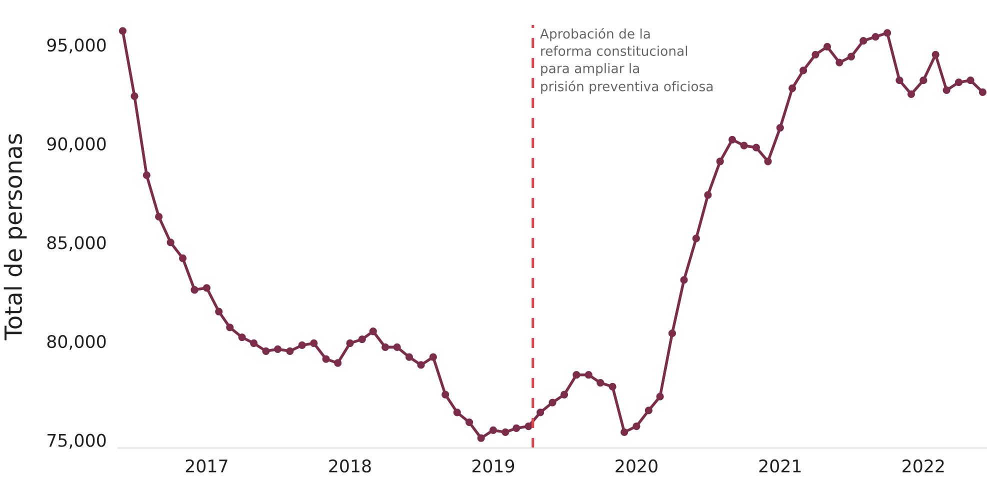 This screenshot has height=479, width=987. What do you see at coordinates (626, 61) in the screenshot?
I see `ref-line-label: Aprobación de la reforma constitucional para ampliar la prisión preventiva oficiosa` at bounding box center [626, 61].